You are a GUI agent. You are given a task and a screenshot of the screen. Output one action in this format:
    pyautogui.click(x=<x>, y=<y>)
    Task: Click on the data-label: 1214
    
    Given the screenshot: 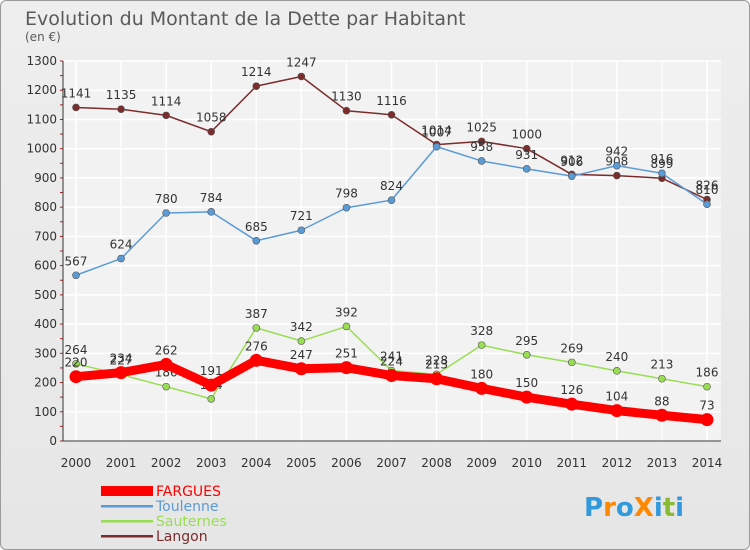 What is the action you would take?
    pyautogui.click(x=256, y=72)
    